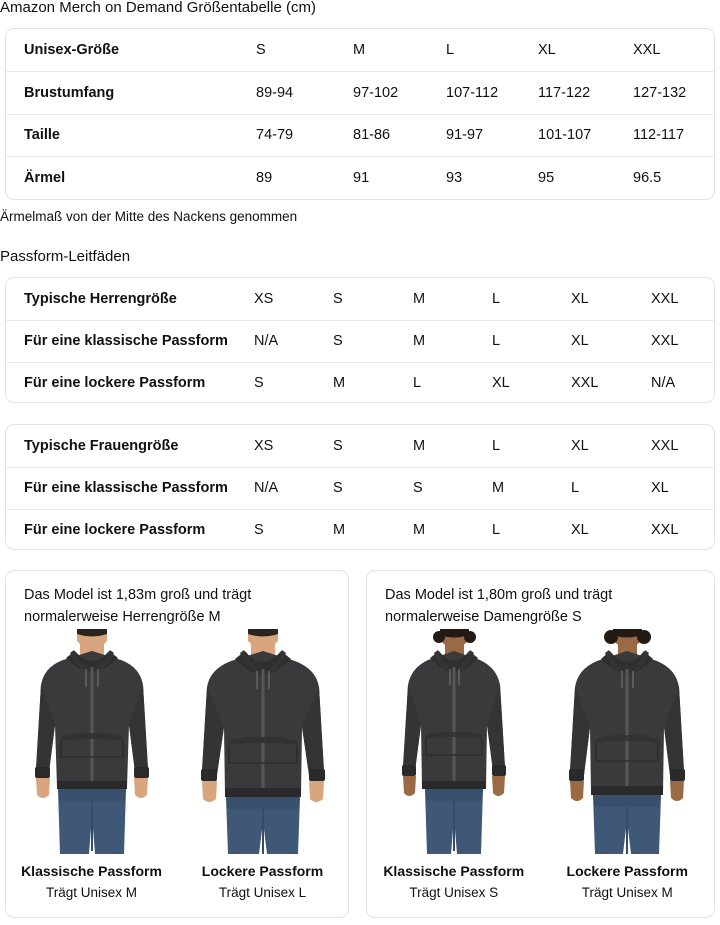 Image resolution: width=720 pixels, height=925 pixels. What do you see at coordinates (373, 381) in the screenshot?
I see `men-relaxed-1: M` at bounding box center [373, 381].